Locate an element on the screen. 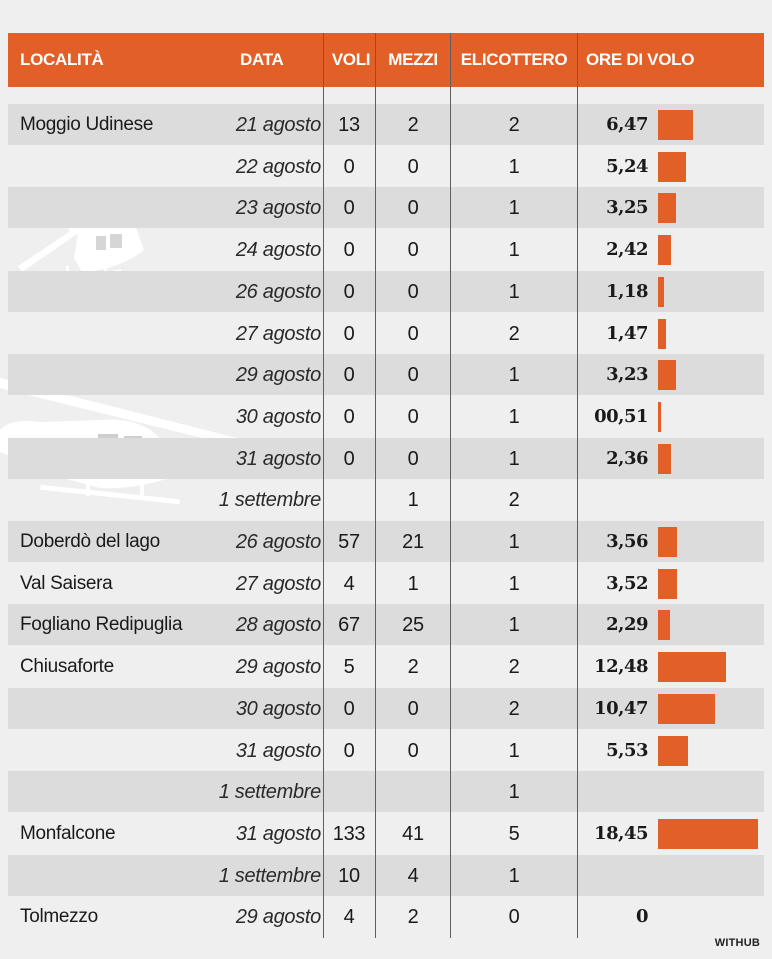  header-bar is located at coordinates (386, 60).